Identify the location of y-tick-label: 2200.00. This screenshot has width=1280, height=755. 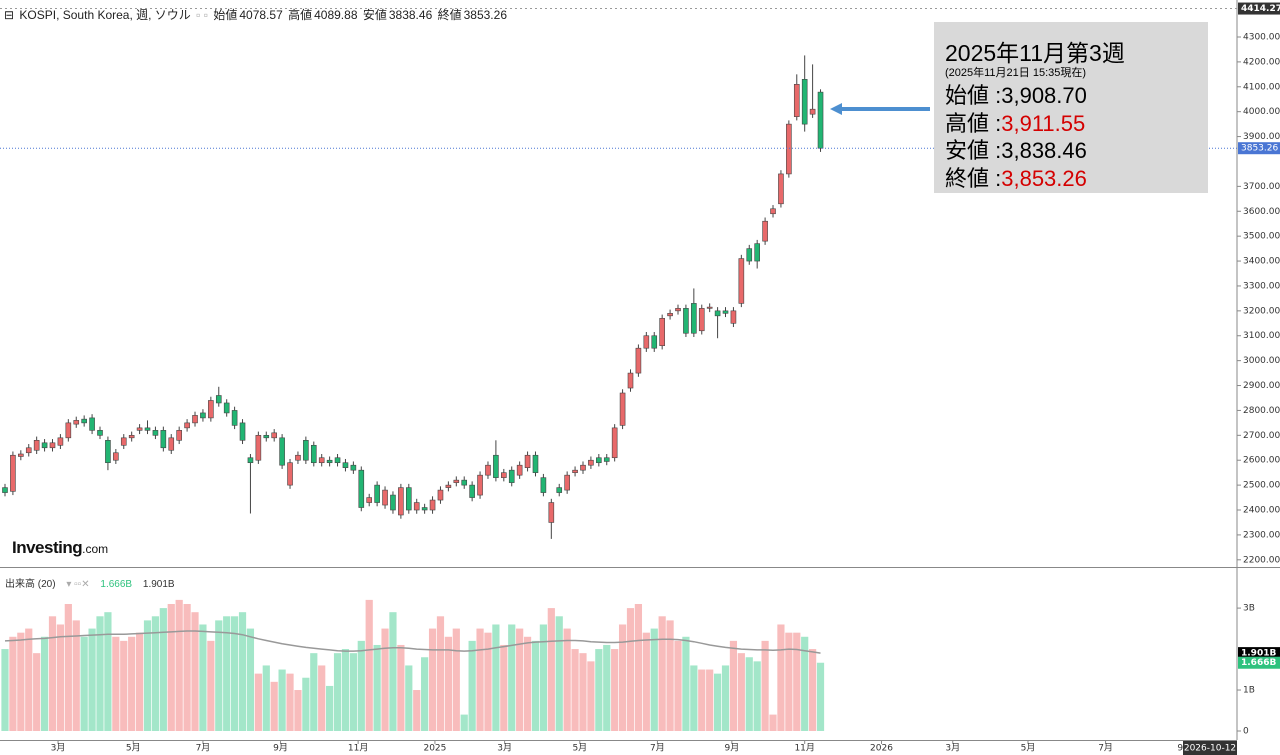
(1261, 560).